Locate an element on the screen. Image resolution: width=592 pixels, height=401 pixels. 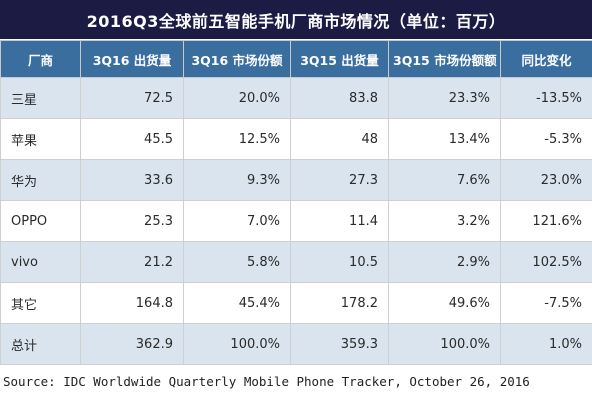
yoy-change-cell: -13.5% is located at coordinates (546, 98).